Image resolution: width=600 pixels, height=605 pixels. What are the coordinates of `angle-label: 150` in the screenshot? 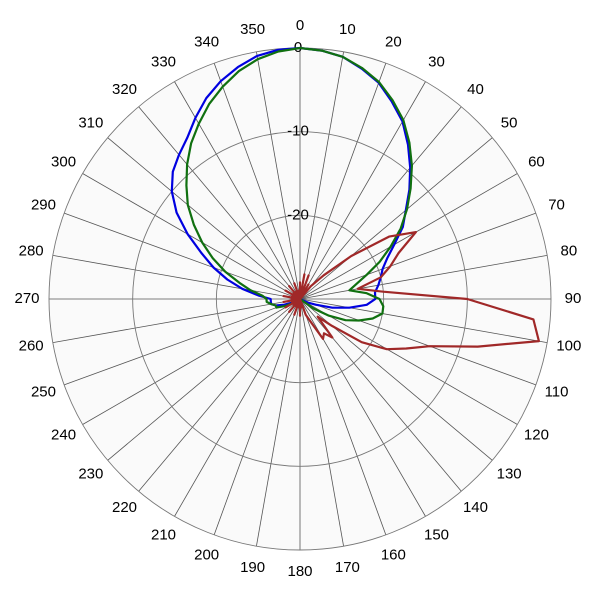 It's located at (436, 534).